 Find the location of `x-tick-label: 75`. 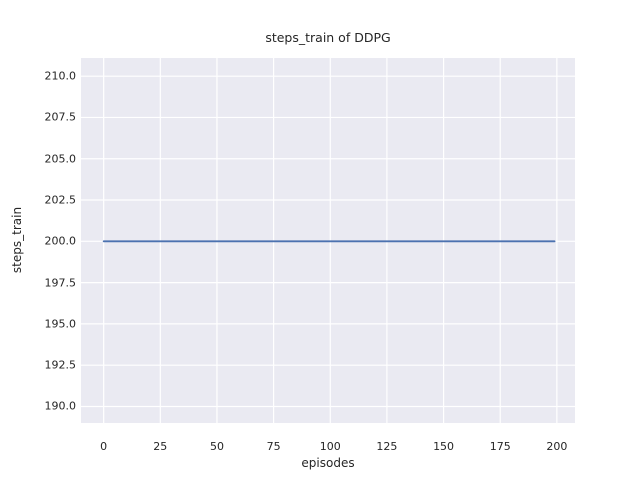

x-tick-label: 75 is located at coordinates (273, 446).